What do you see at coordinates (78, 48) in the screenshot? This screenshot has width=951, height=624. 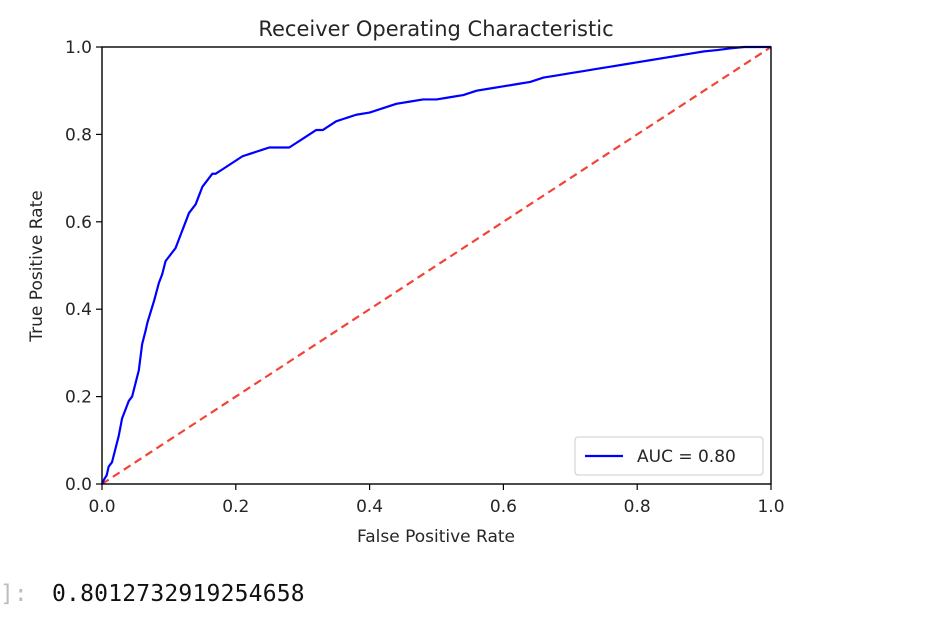 I see `y-tick-label: 1.0` at bounding box center [78, 48].